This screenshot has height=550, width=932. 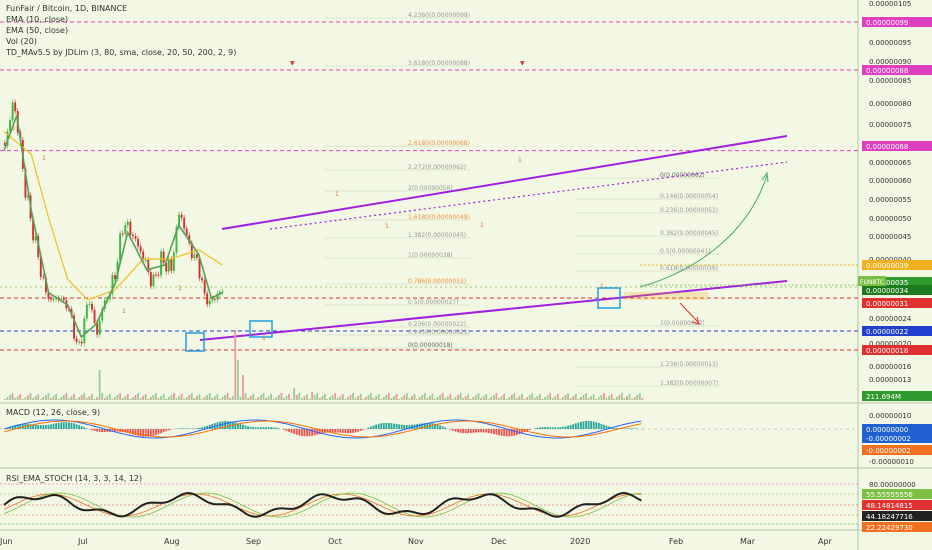 I want to click on signal-line, so click(x=322, y=429).